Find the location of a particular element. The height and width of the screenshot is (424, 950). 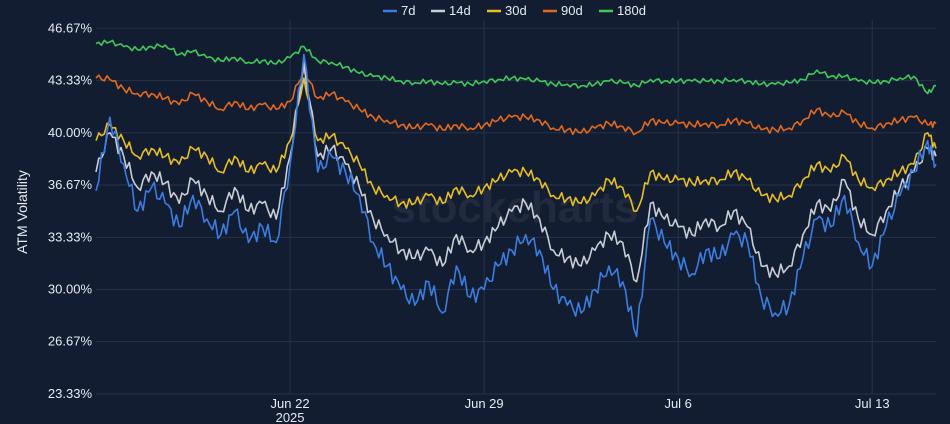

legend-label-30d: 30d is located at coordinates (516, 10).